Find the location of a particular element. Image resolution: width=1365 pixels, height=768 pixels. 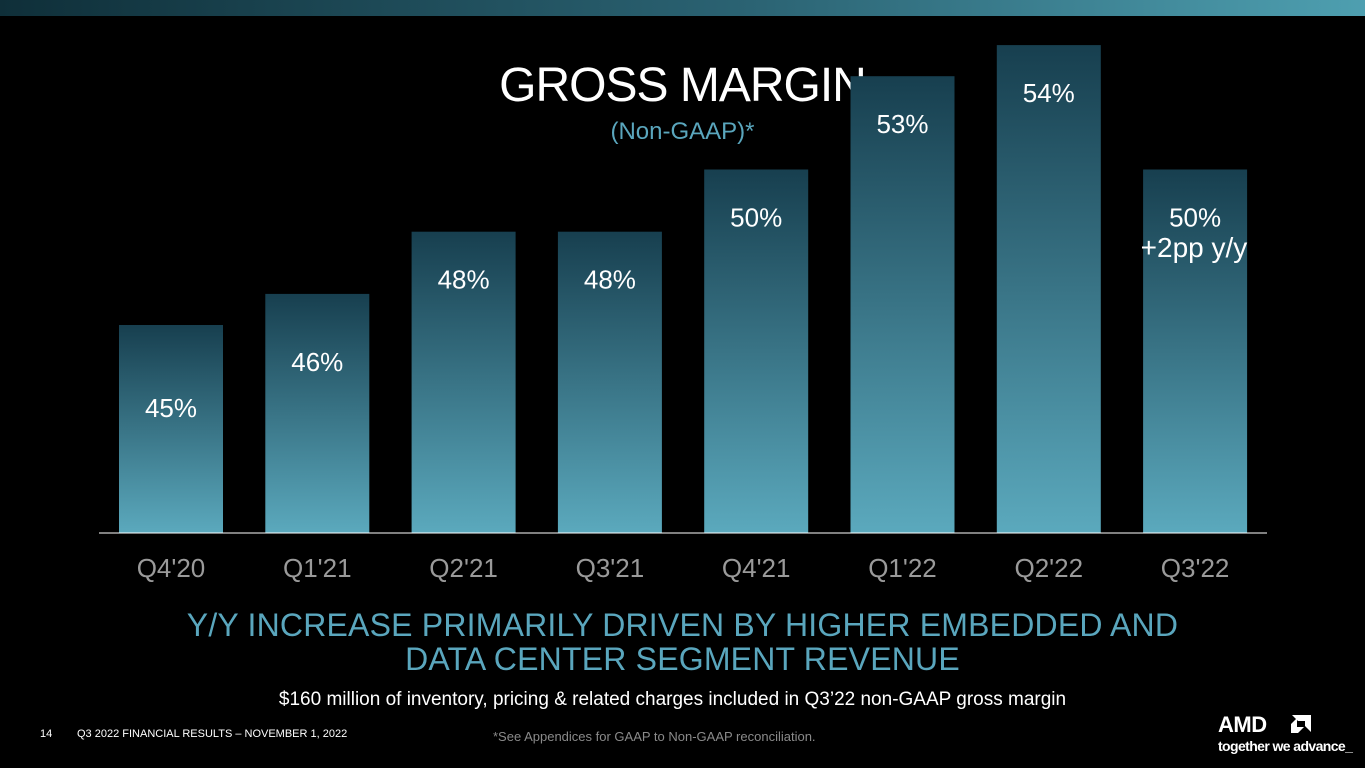

amd-arrow-icon is located at coordinates (1301, 724).